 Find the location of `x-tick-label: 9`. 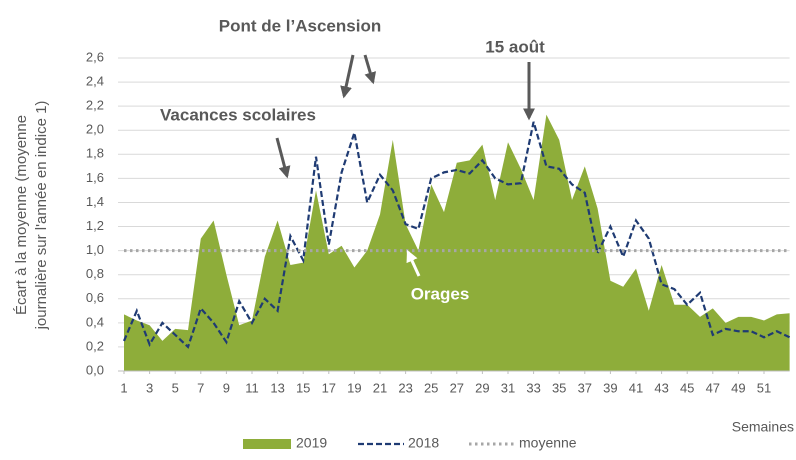

x-tick-label: 9 is located at coordinates (226, 387).